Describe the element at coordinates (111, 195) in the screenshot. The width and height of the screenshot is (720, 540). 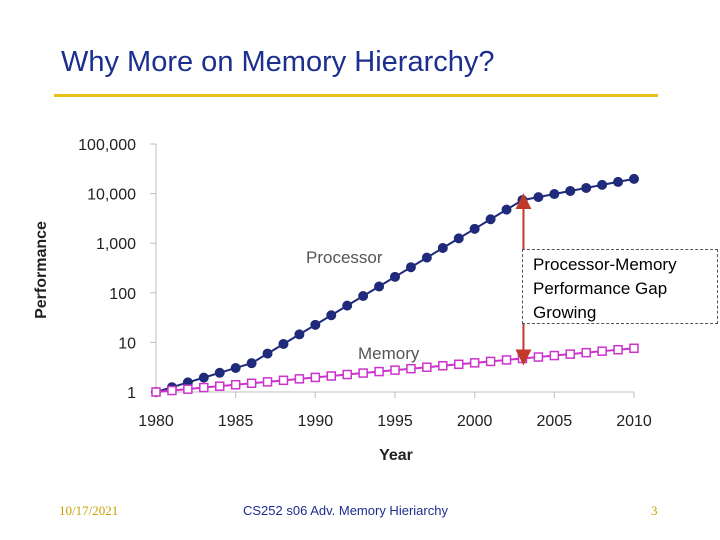
I see `y-tick-label: 10,000` at that location.